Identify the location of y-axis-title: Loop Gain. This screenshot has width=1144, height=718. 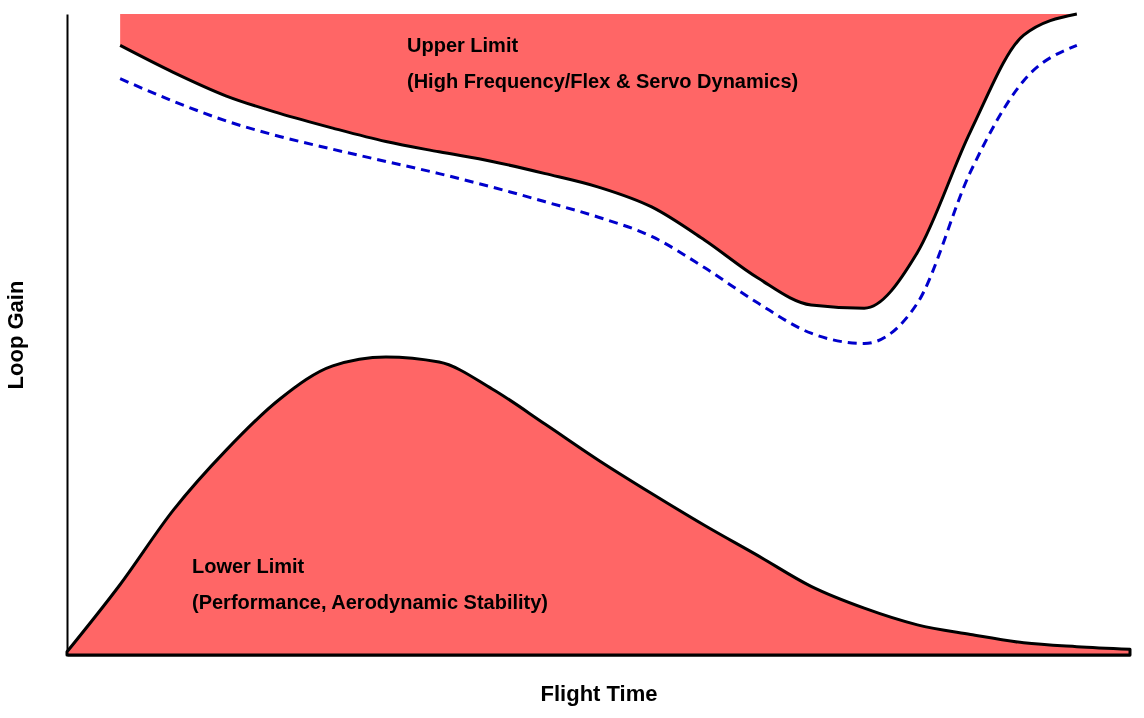
(15, 335).